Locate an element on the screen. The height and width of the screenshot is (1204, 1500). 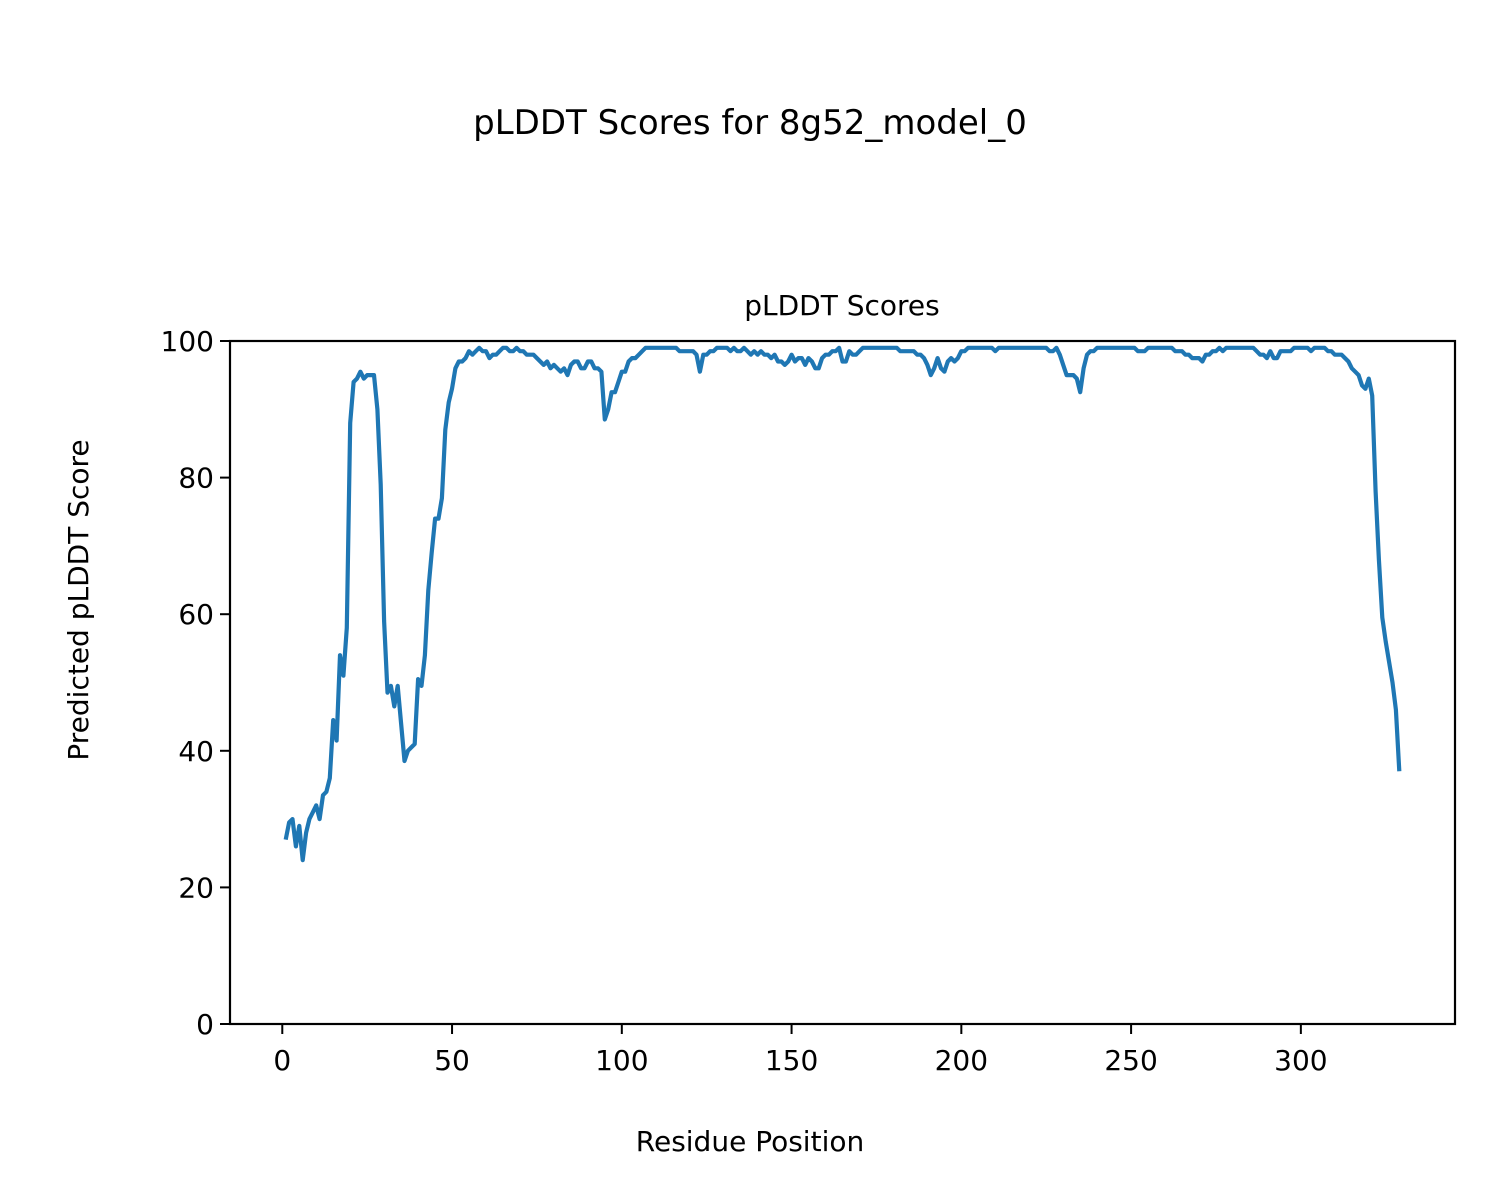
x-tick-label: 50 is located at coordinates (452, 1060).